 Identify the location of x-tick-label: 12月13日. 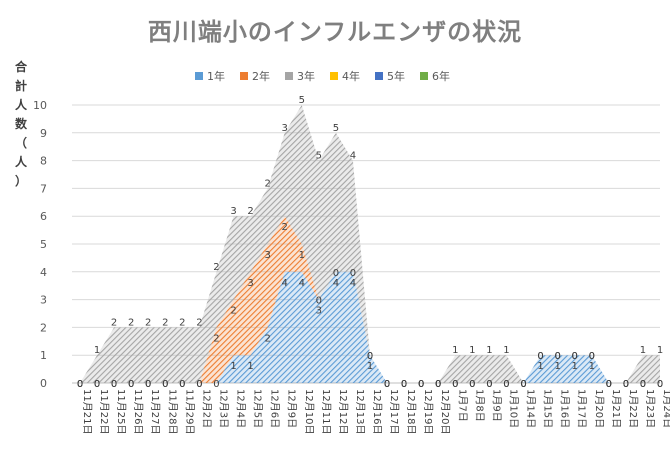
(360, 411).